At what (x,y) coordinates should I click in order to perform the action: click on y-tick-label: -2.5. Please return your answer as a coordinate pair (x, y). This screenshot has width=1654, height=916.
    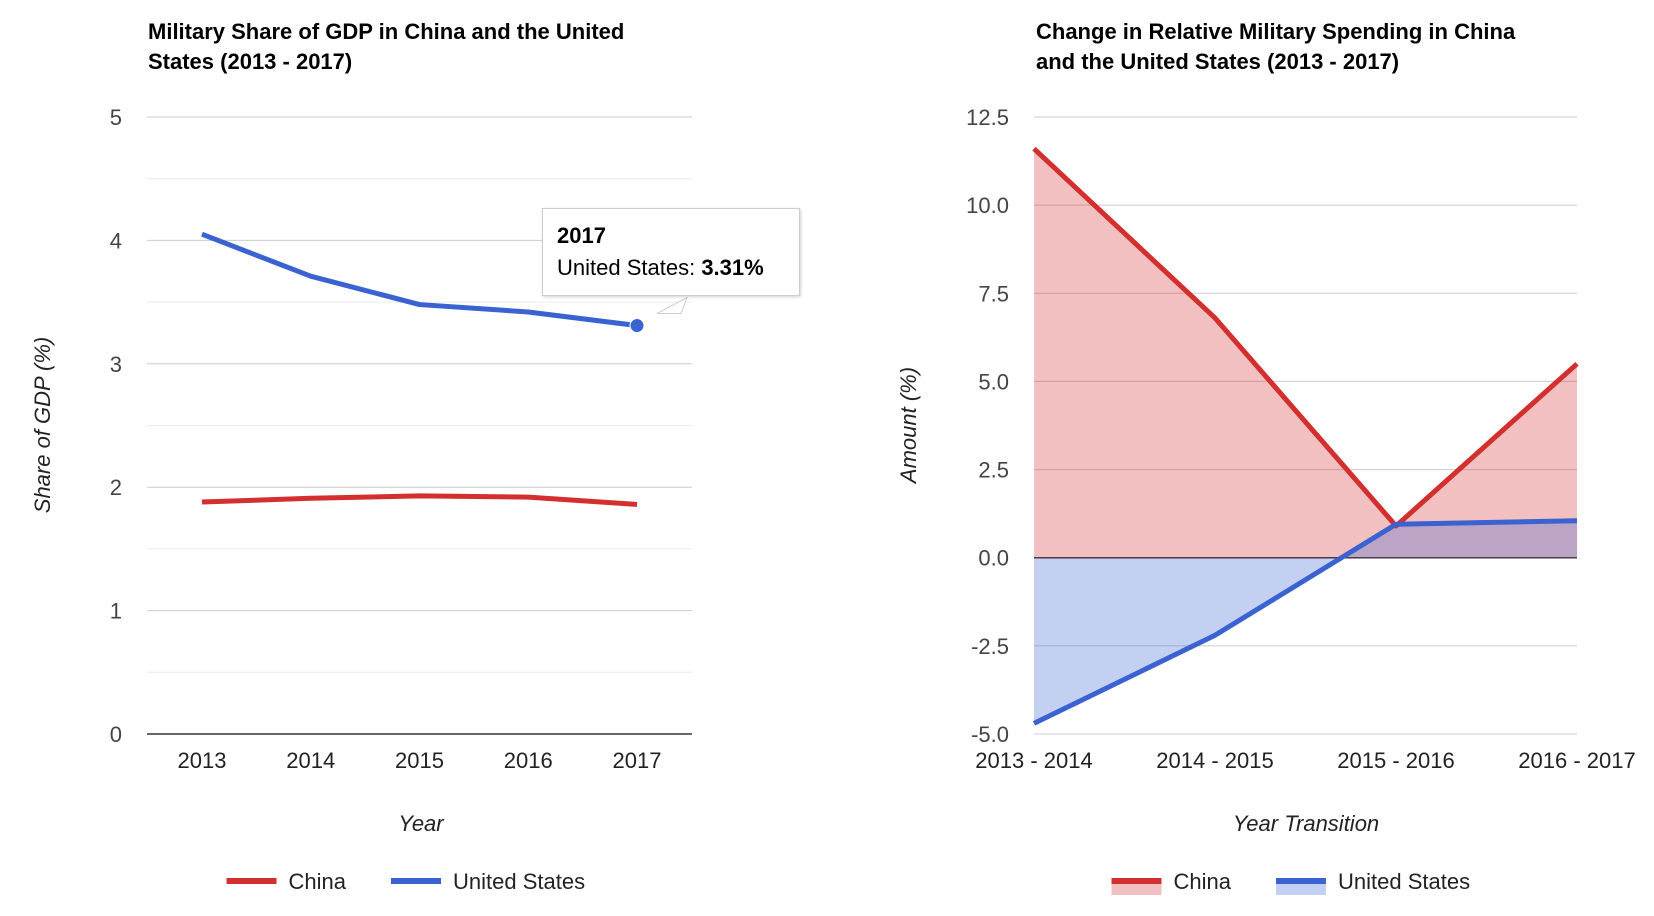
    Looking at the image, I should click on (990, 646).